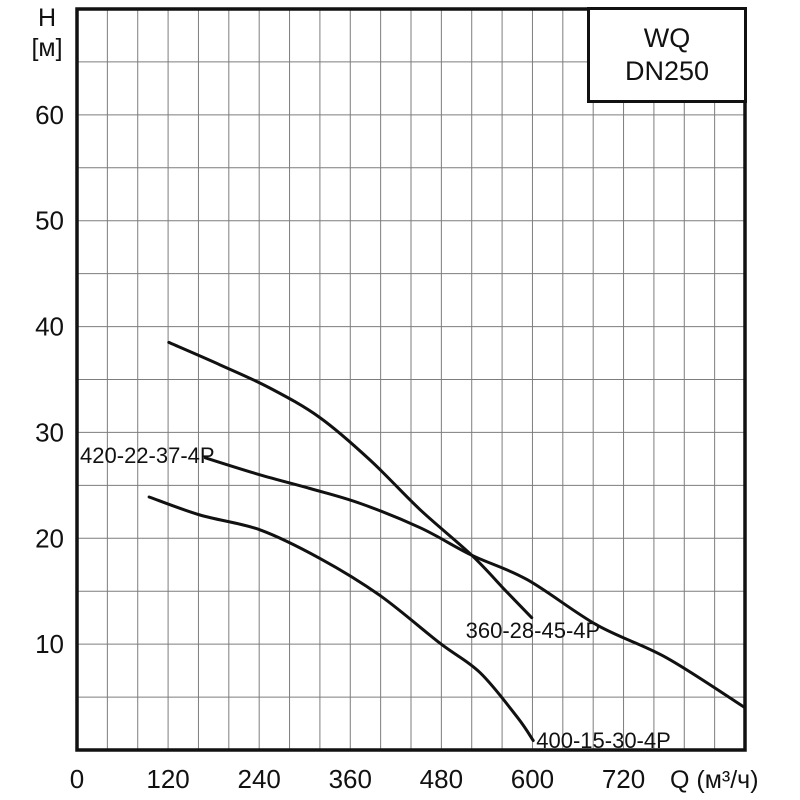  What do you see at coordinates (46, 48) in the screenshot?
I see `y-axis-unit: [м]` at bounding box center [46, 48].